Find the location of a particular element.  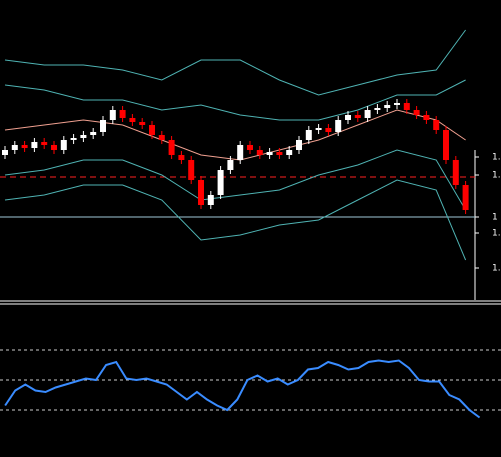

y-tick-label: 1 is located at coordinates (495, 218).